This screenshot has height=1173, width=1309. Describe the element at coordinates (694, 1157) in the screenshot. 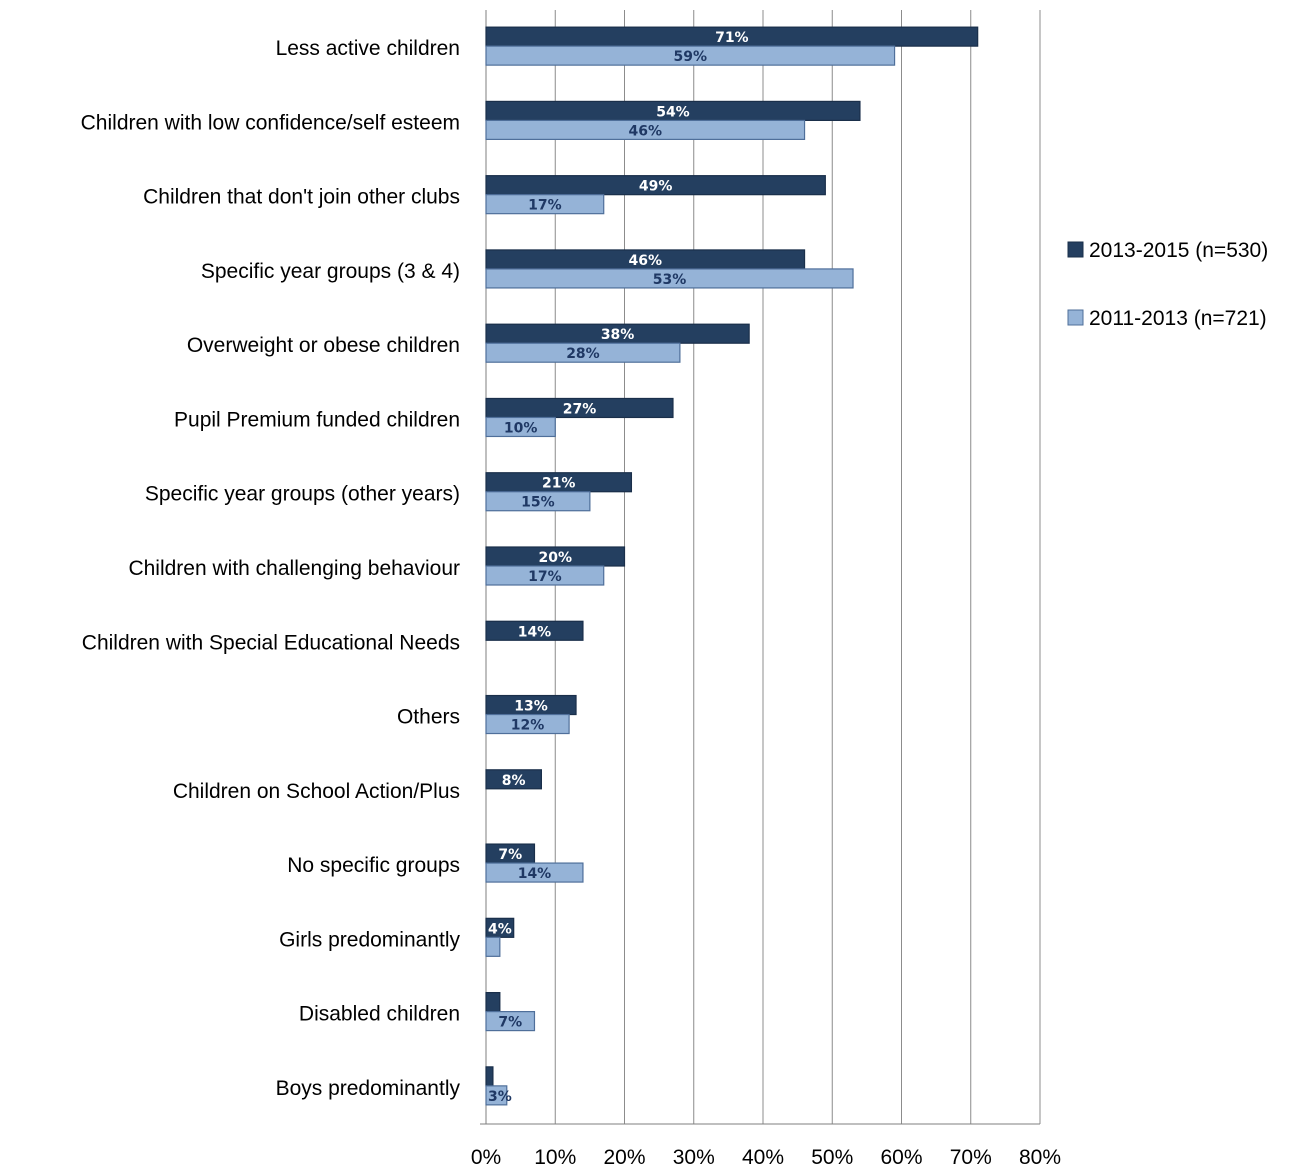

I see `x-tick-label: 30%` at that location.